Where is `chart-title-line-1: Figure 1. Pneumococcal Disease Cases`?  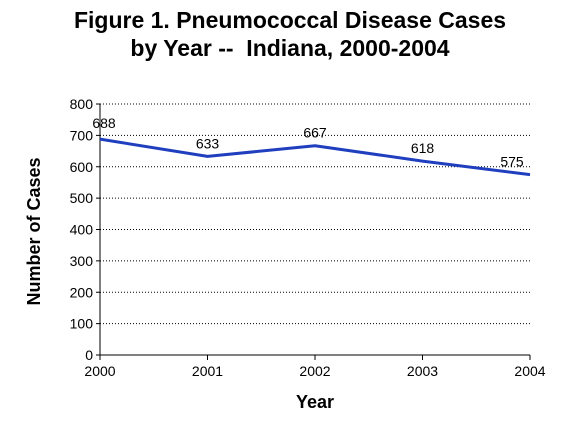
chart-title-line-1: Figure 1. Pneumococcal Disease Cases is located at coordinates (290, 20).